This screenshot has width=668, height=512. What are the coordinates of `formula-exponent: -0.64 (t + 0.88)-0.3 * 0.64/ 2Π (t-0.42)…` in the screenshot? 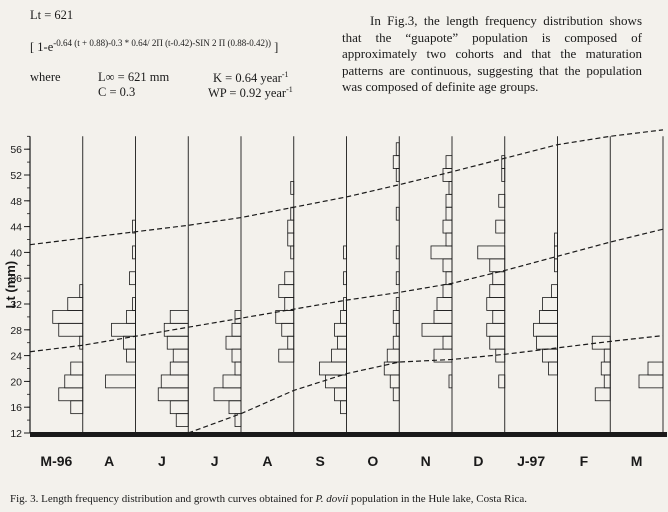 It's located at (162, 43).